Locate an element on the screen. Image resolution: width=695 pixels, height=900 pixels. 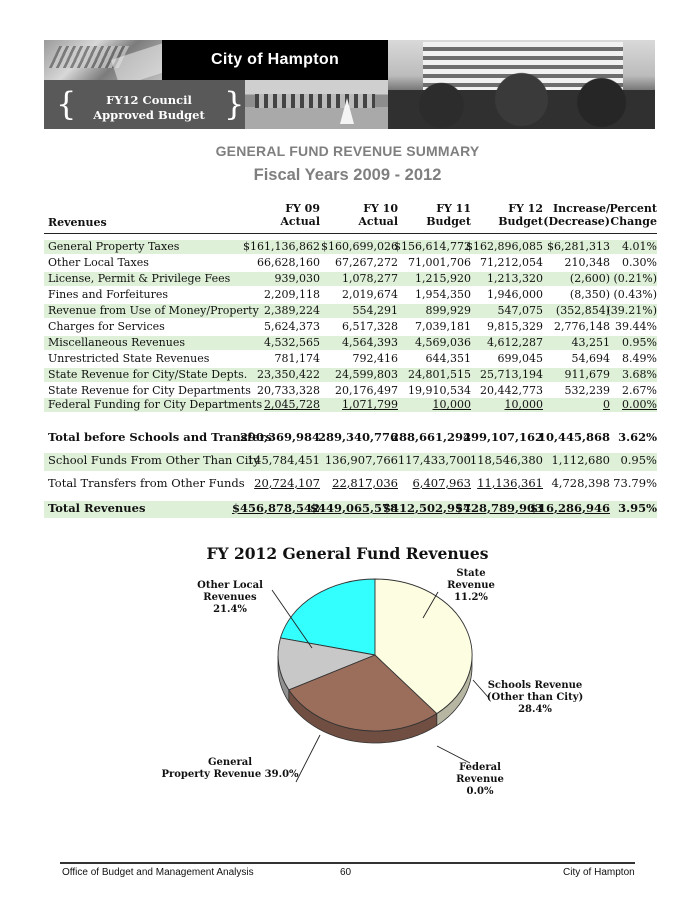
page-subtitle: Fiscal Years 2009 - 2012 is located at coordinates (347, 175).